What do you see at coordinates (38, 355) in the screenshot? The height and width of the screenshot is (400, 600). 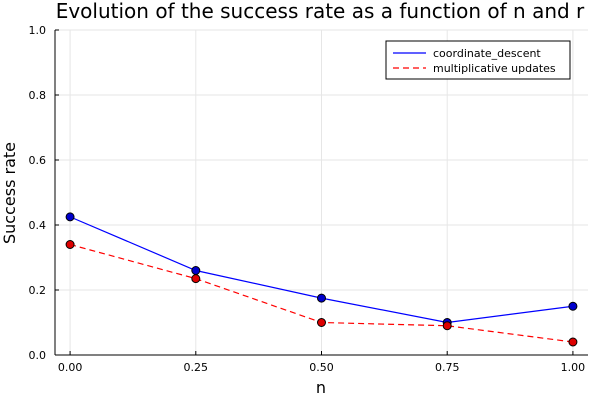 I see `y-tick-label: 0.0` at bounding box center [38, 355].